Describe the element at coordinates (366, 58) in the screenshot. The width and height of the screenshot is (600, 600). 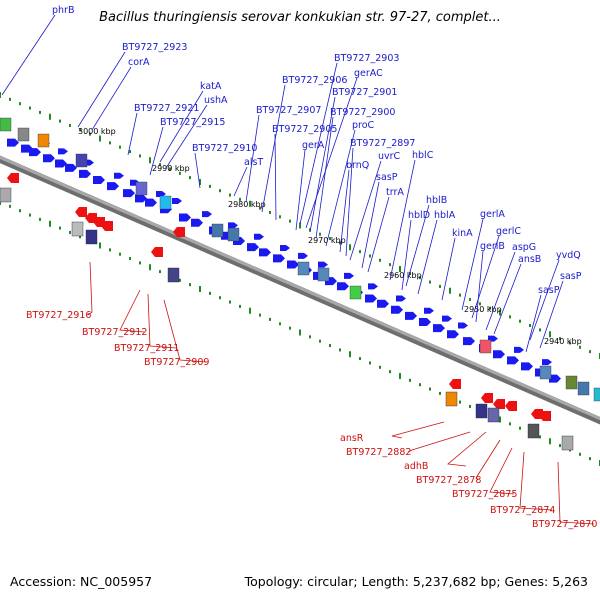
I see `forward-label: BT9727_2903` at that location.